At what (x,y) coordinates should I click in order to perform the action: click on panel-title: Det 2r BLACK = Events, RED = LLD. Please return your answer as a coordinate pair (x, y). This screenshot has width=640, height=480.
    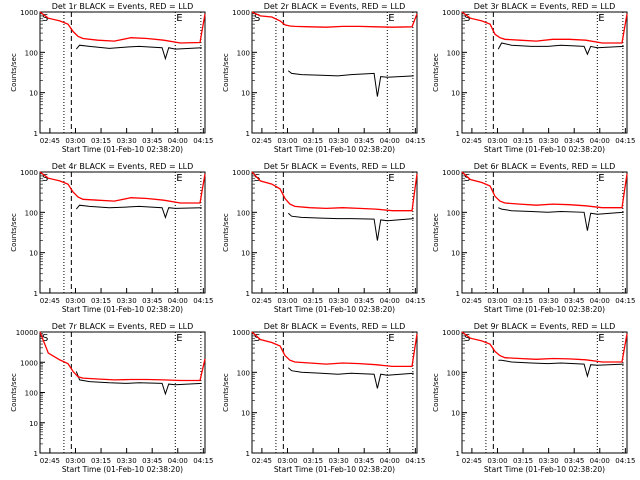
    Looking at the image, I should click on (335, 6).